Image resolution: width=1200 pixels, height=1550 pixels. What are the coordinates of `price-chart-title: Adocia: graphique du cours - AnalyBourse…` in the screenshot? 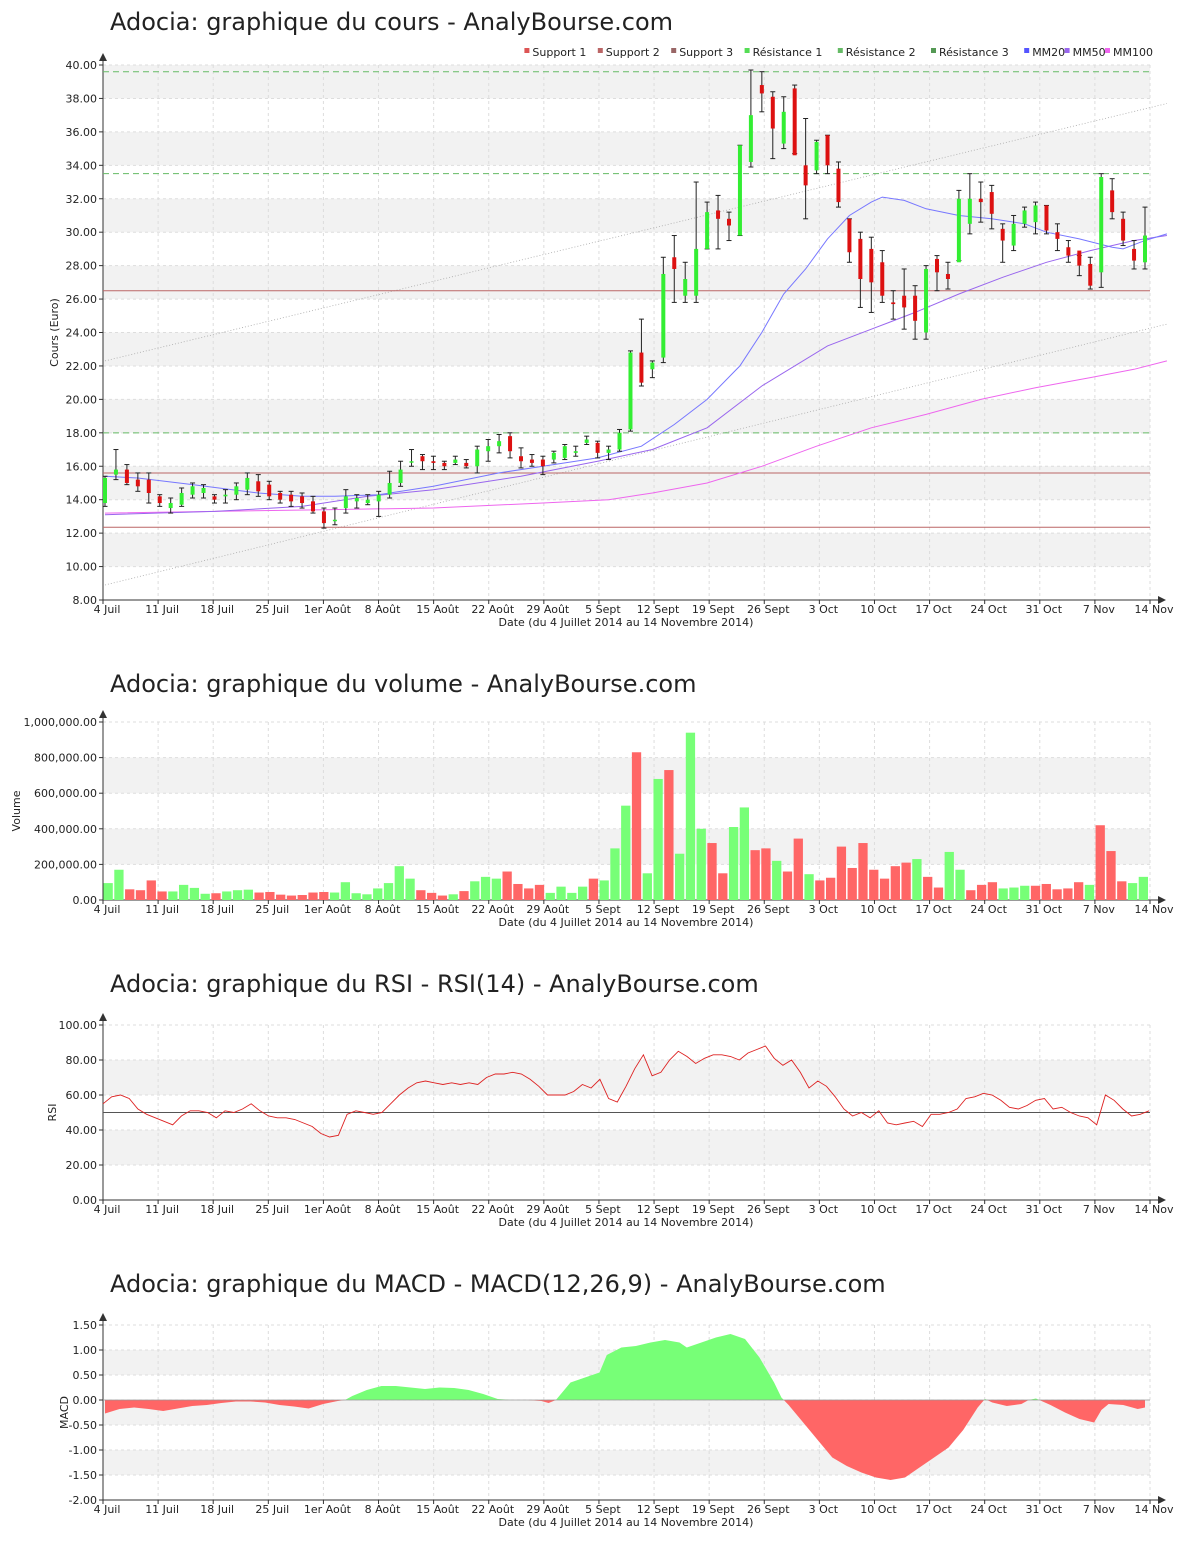 It's located at (392, 22).